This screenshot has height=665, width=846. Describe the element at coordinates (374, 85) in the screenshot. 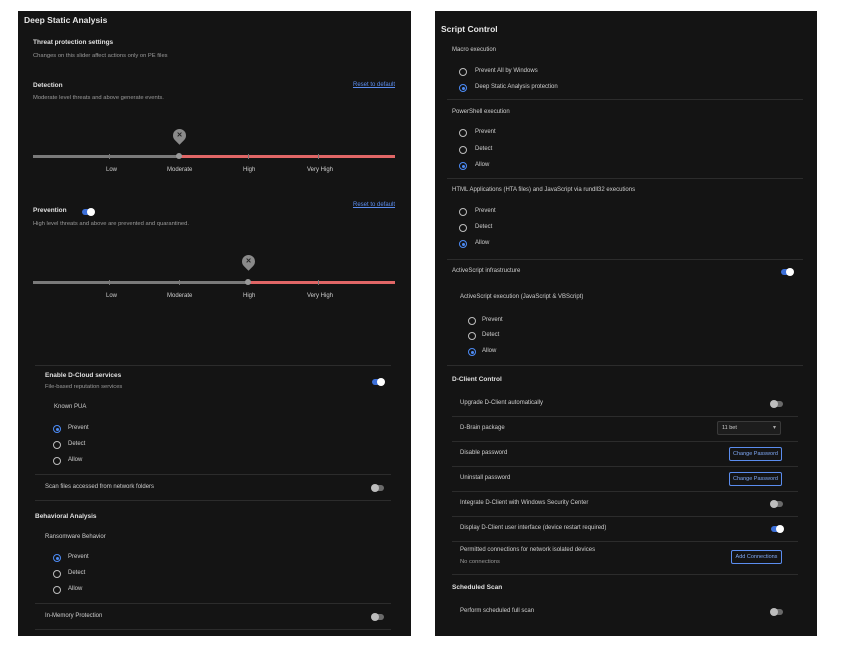

I see `detection-reset-link: Reset to default` at that location.